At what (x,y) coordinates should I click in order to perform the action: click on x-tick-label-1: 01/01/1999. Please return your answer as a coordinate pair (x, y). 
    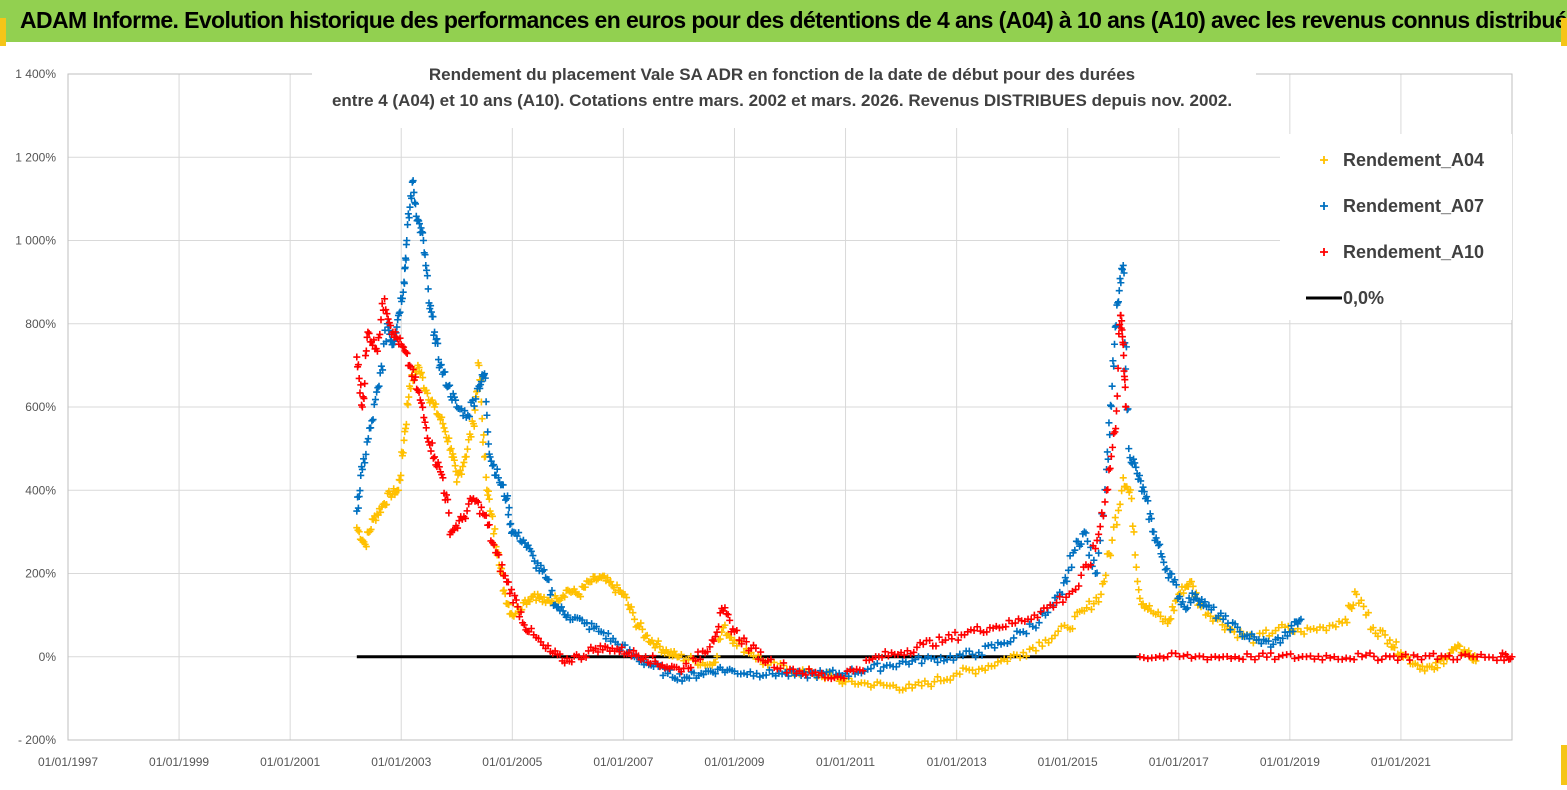
    Looking at the image, I should click on (179, 762).